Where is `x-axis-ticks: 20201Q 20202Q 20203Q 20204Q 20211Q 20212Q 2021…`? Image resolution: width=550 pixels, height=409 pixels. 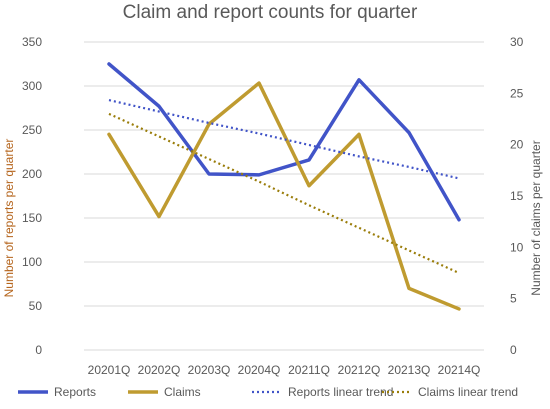 x-axis-ticks: 20201Q 20202Q 20203Q 20204Q 20211Q 20212Q 2021… is located at coordinates (284, 370).